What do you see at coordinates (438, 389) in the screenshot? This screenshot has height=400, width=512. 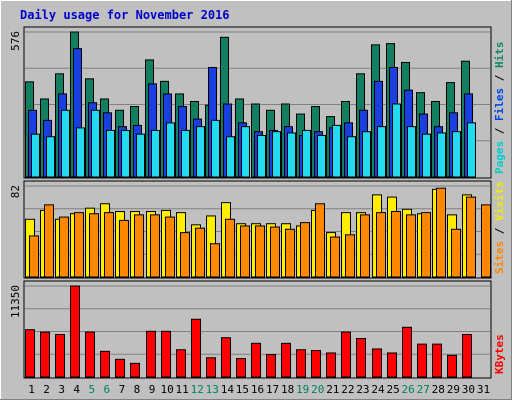 I see `x-tick-label: 28` at bounding box center [438, 389].